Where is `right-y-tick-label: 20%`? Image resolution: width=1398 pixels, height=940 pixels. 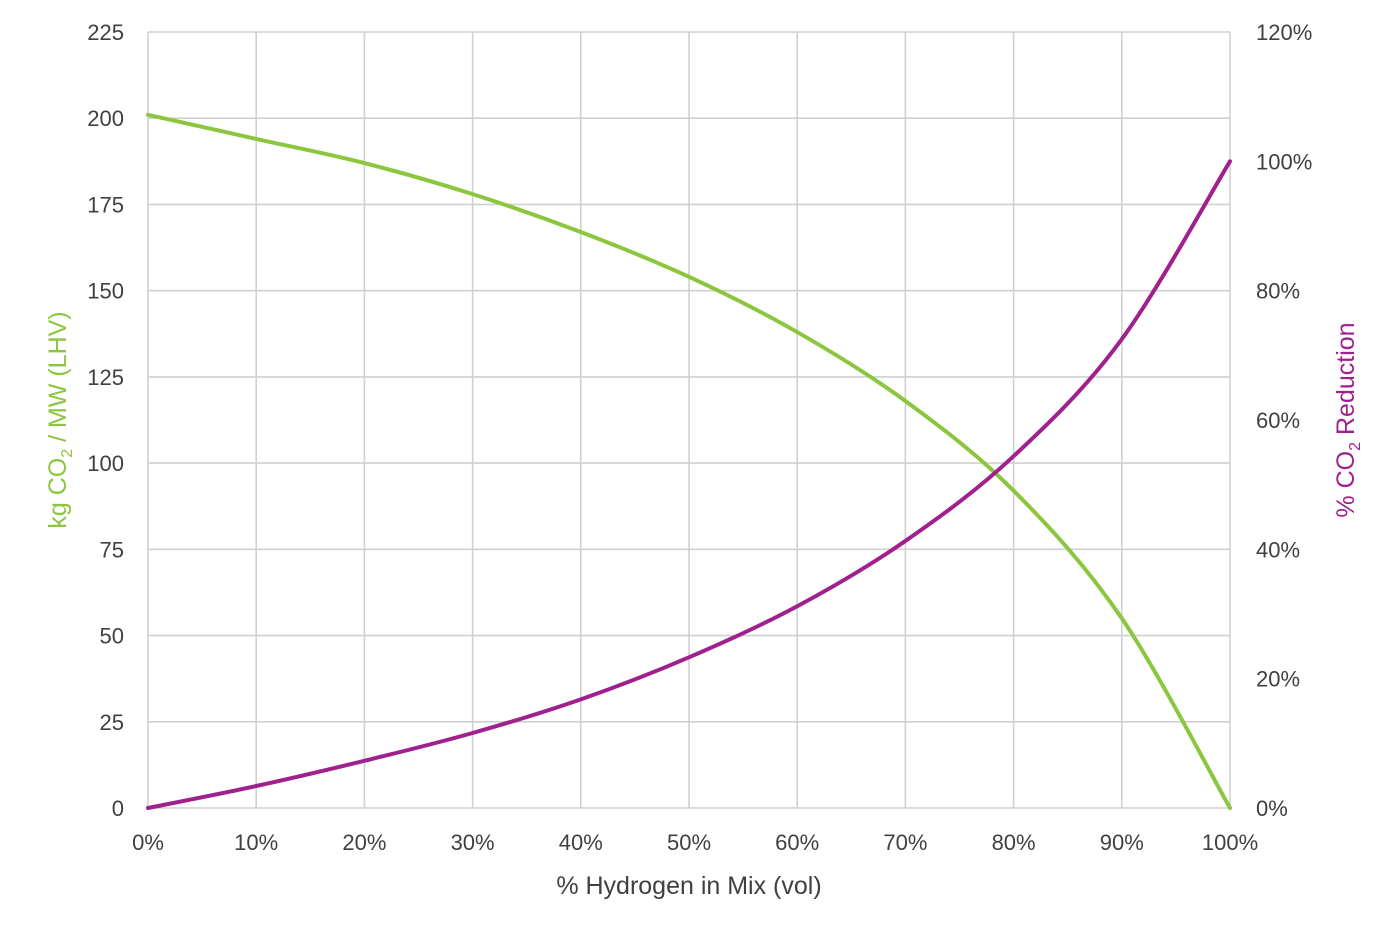 right-y-tick-label: 20% is located at coordinates (1278, 679).